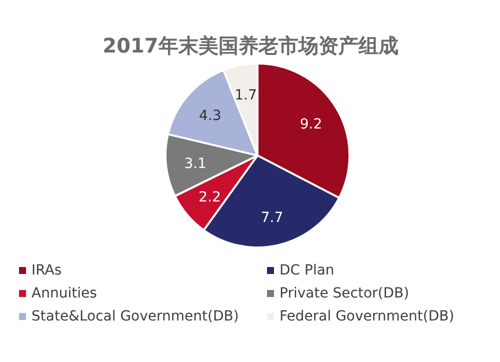  Describe the element at coordinates (250, 46) in the screenshot. I see `chart-title: 2017年末美国养老市场资产组成` at that location.